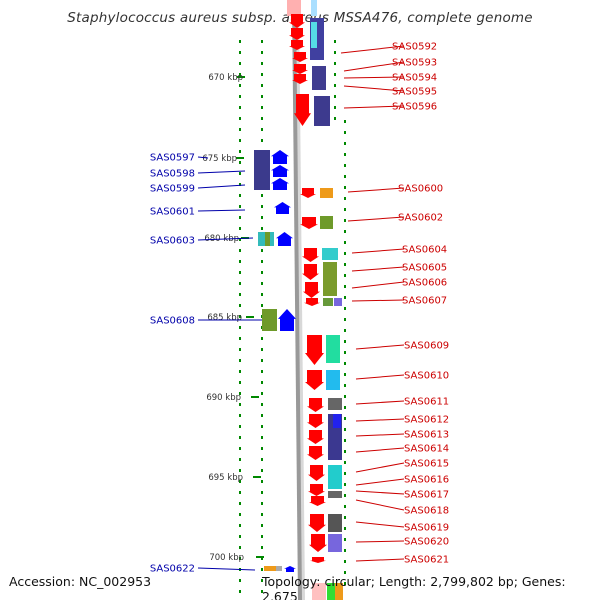 The width and height of the screenshot is (600, 600). Describe the element at coordinates (426, 376) in the screenshot. I see `forward-gene-label: SAS0610` at that location.